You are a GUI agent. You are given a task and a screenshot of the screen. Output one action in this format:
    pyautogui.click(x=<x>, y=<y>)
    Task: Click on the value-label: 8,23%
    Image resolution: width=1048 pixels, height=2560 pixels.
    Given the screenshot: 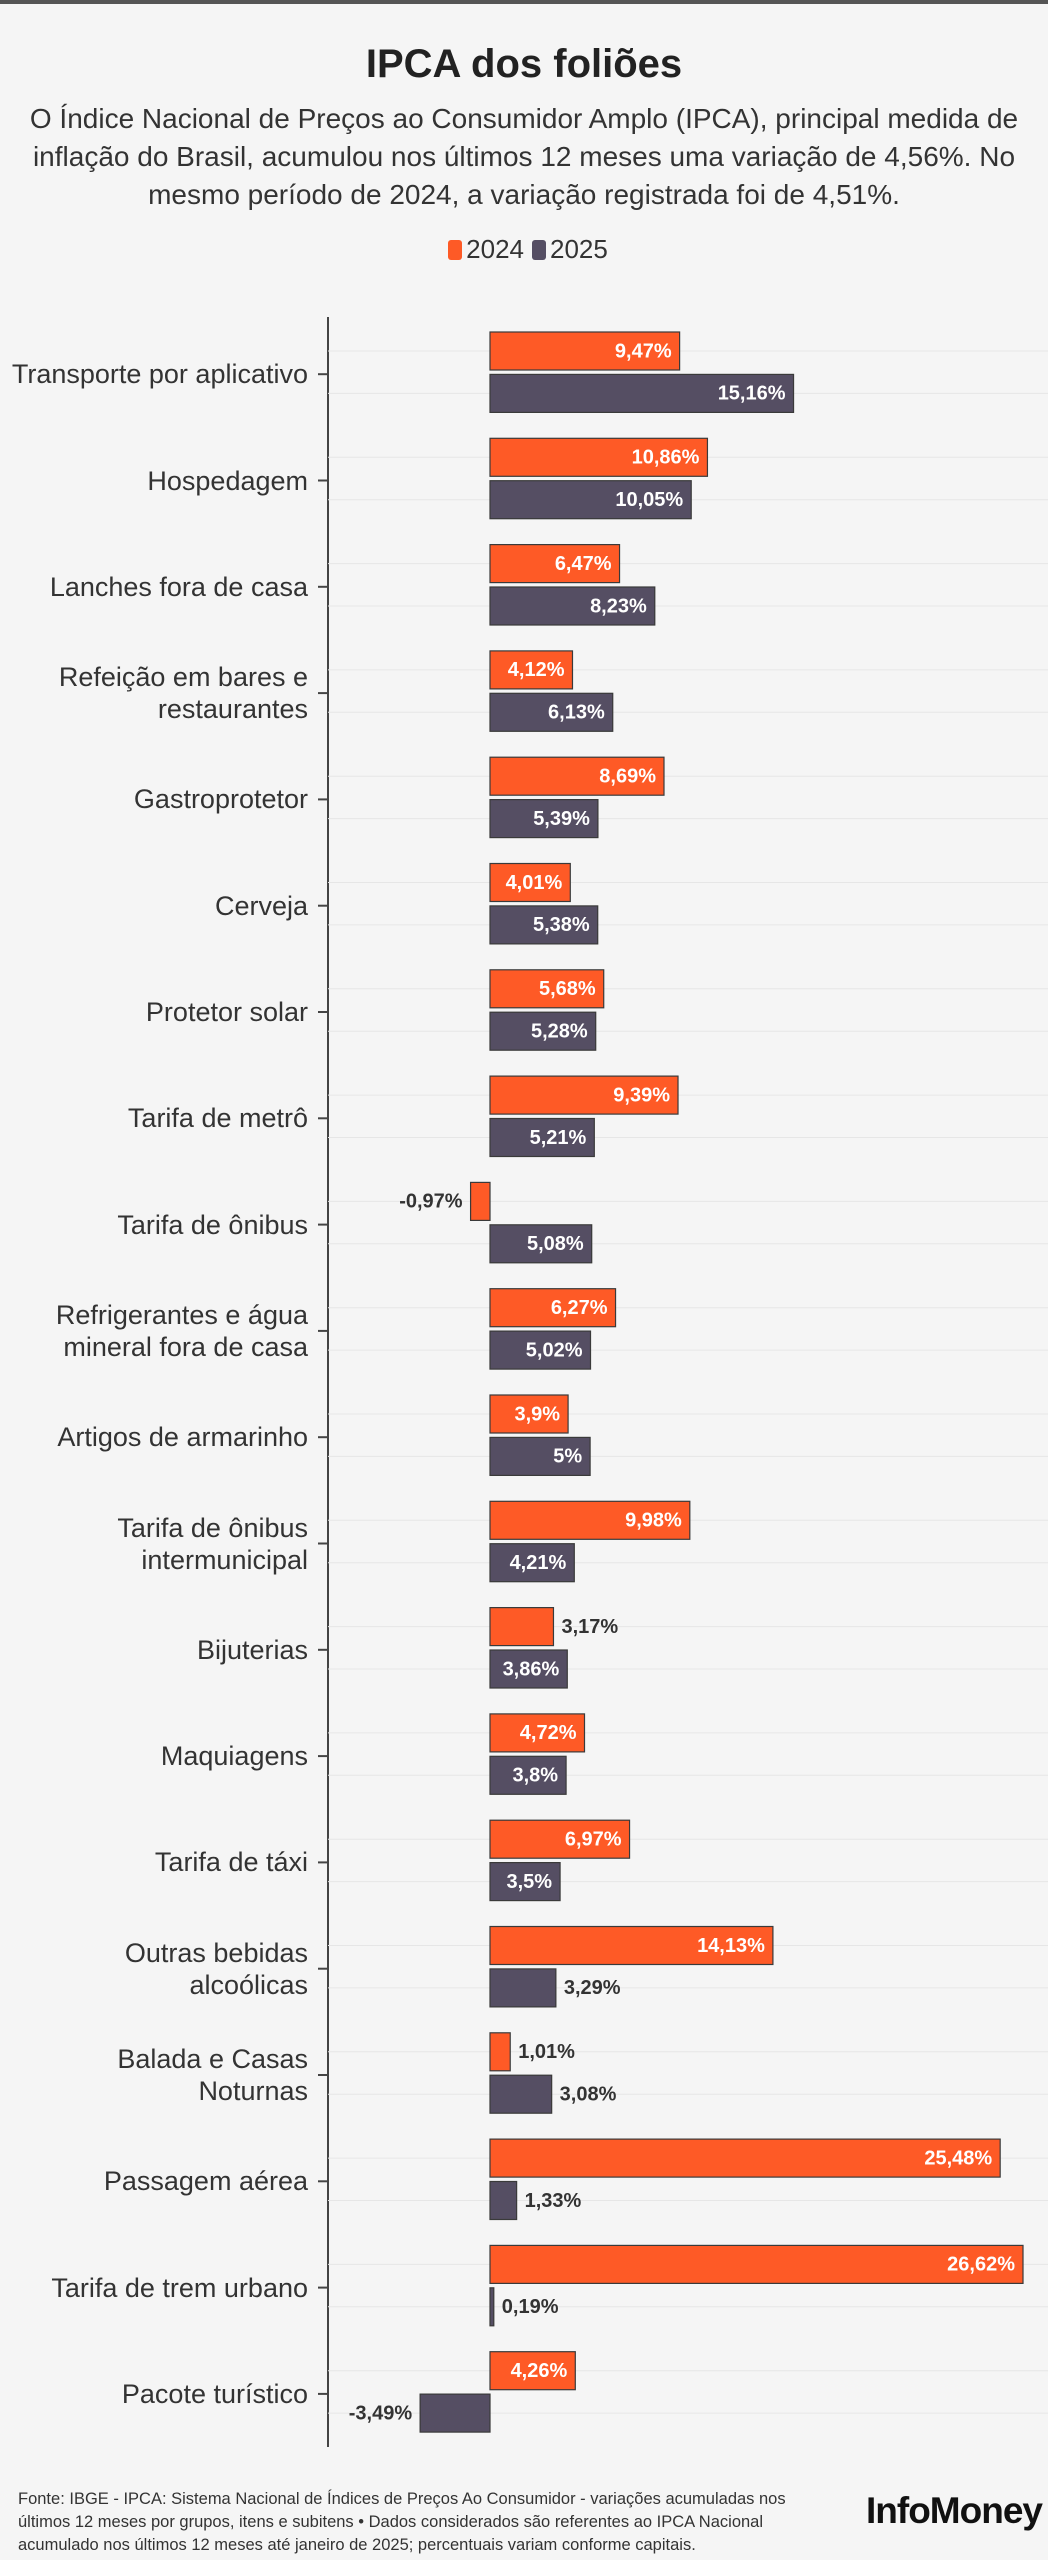 What is the action you would take?
    pyautogui.click(x=618, y=606)
    